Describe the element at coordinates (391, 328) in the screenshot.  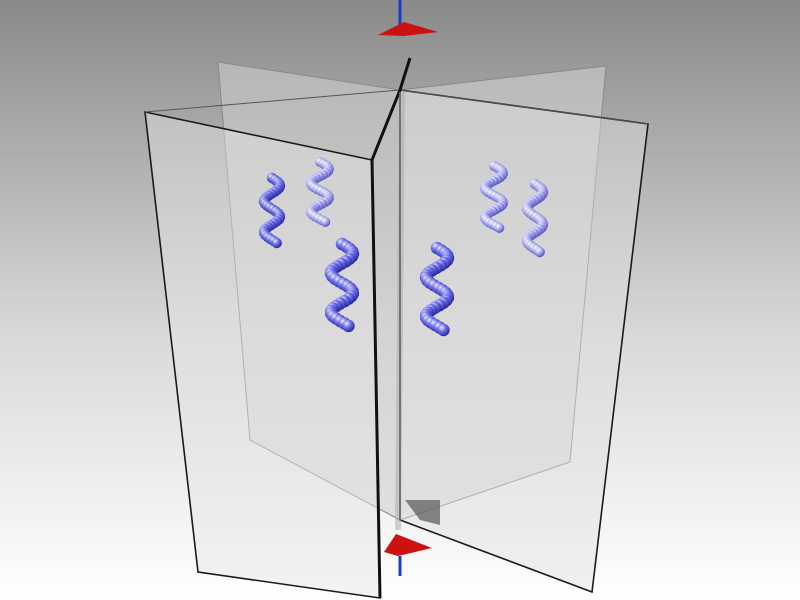
I see `central-axis` at that location.